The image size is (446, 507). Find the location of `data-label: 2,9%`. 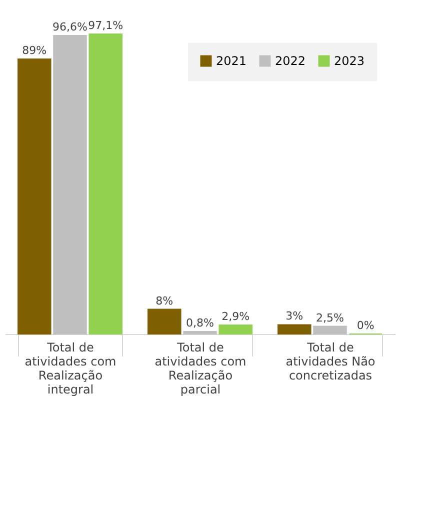

data-label: 2,9% is located at coordinates (236, 317).